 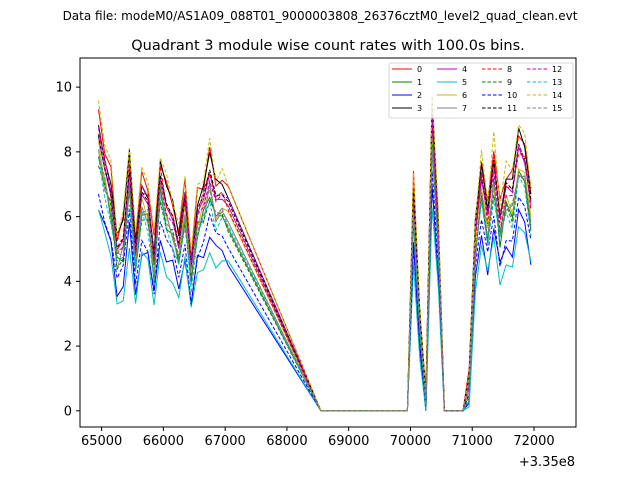 What do you see at coordinates (68, 411) in the screenshot?
I see `y-tick-label: 0` at bounding box center [68, 411].